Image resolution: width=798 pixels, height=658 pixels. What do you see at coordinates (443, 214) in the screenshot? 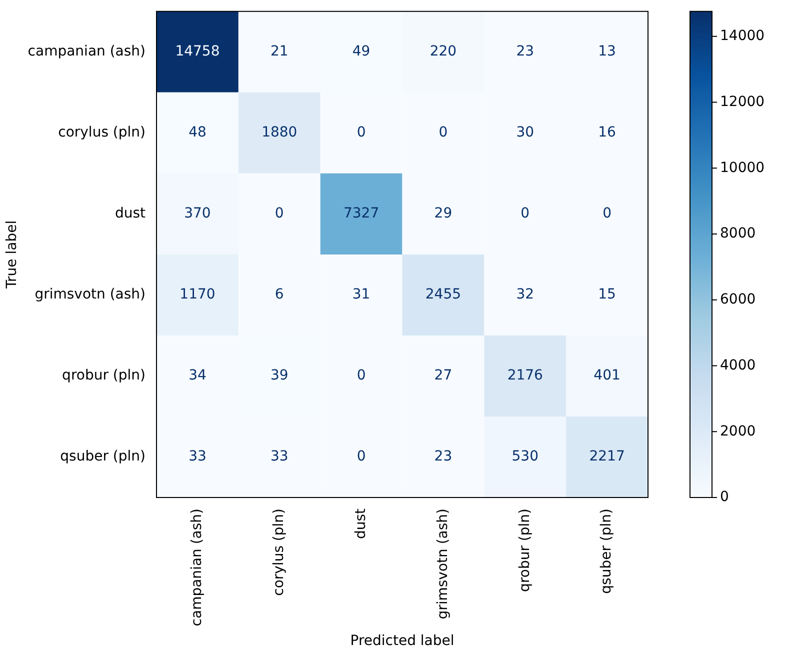
I see `data-label: 29` at bounding box center [443, 214].